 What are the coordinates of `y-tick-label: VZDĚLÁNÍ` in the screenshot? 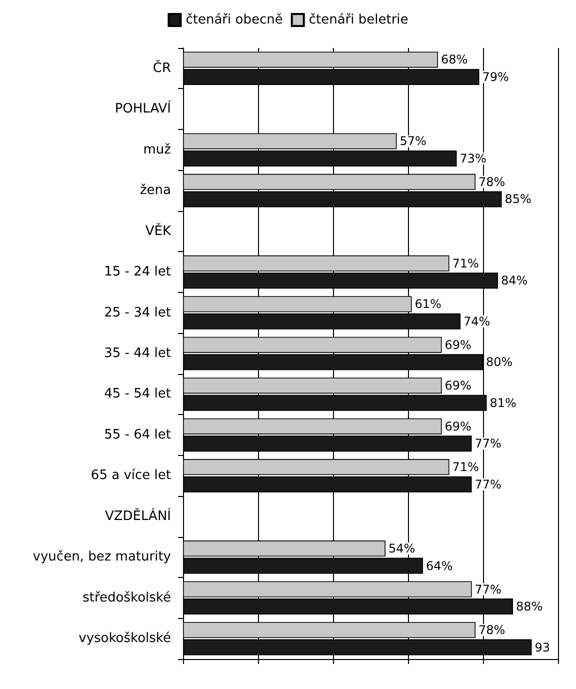 It's located at (138, 515).